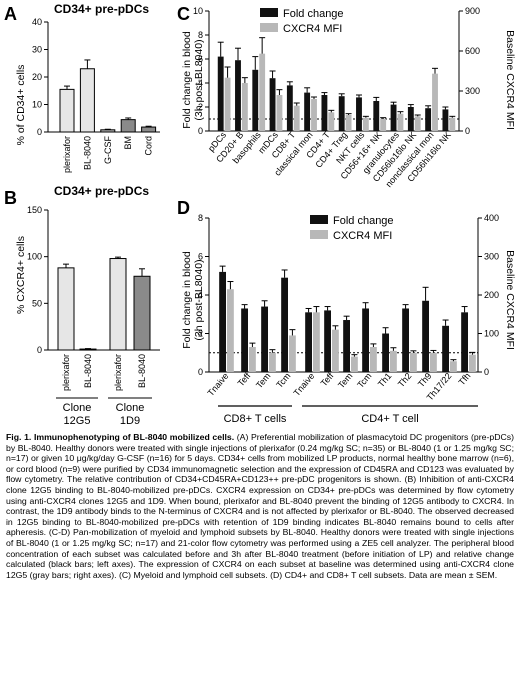 The width and height of the screenshot is (520, 676). I want to click on panel-d-right-tick-label: 300, so click(491, 257).